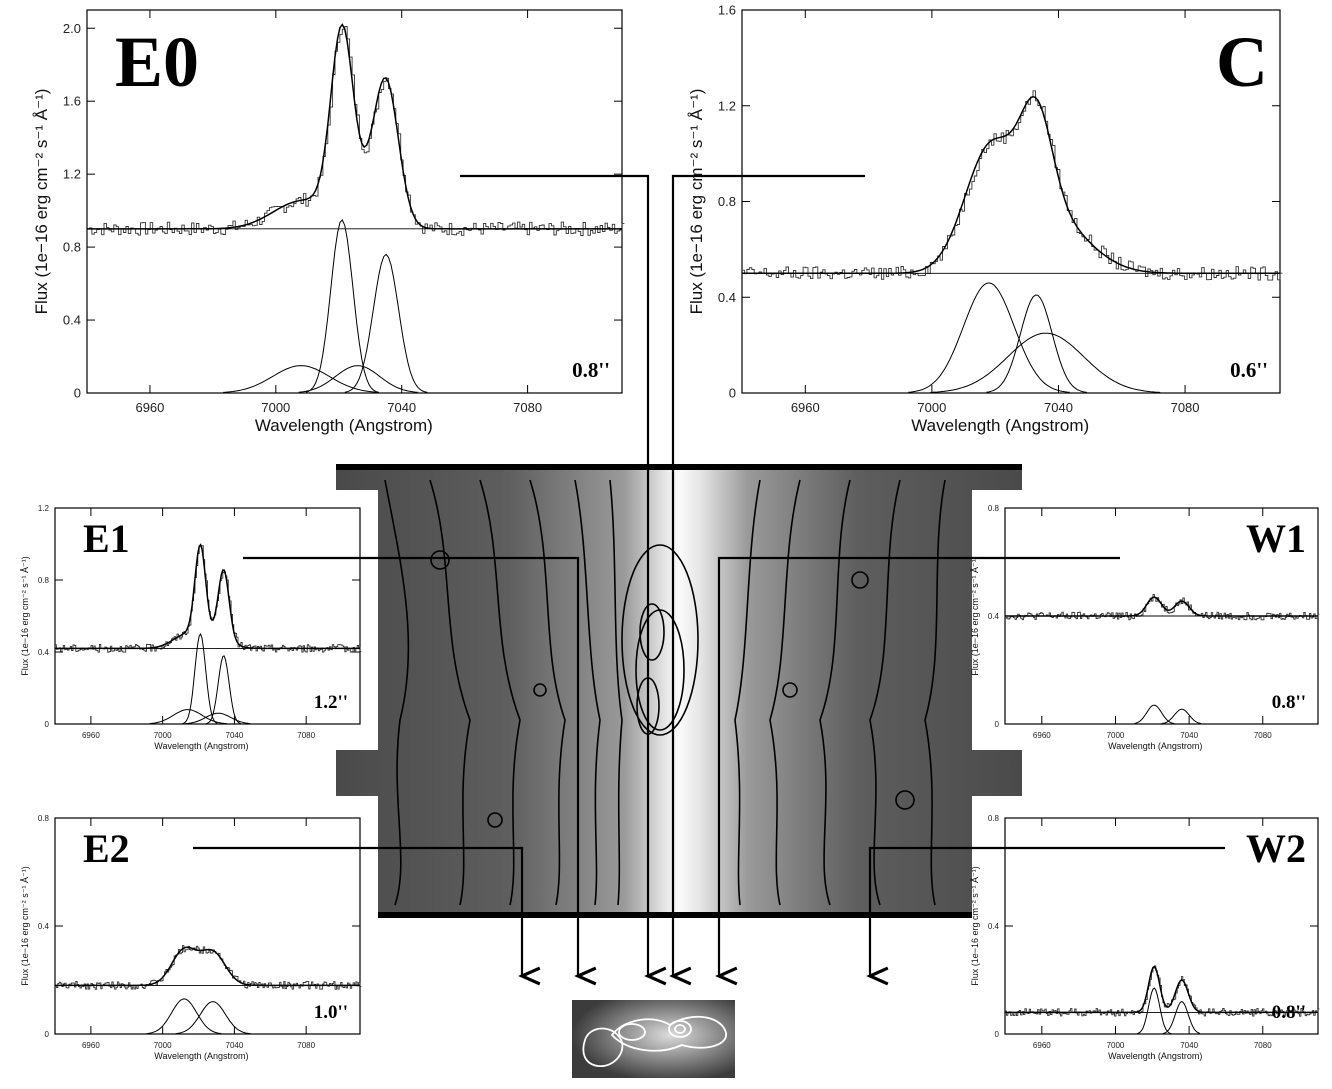 Image resolution: width=1332 pixels, height=1089 pixels. I want to click on total-fit-line, so click(1011, 185).